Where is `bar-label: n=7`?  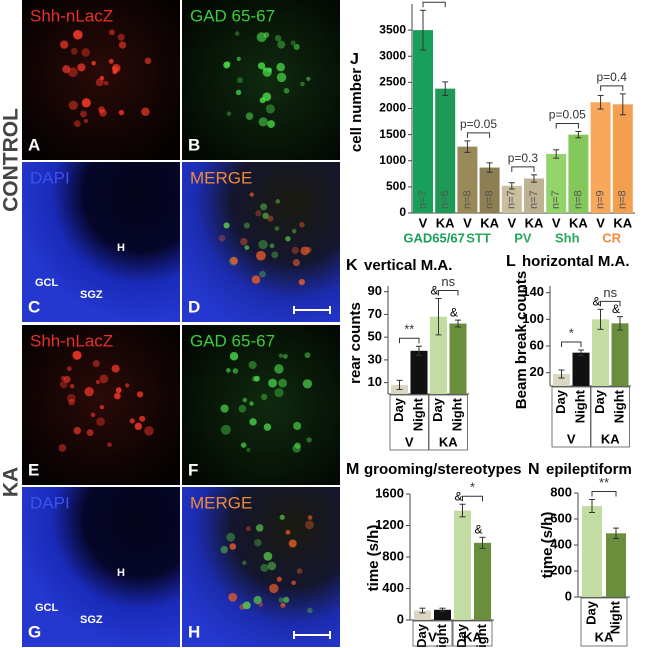
bar-label: n=7 is located at coordinates (423, 199).